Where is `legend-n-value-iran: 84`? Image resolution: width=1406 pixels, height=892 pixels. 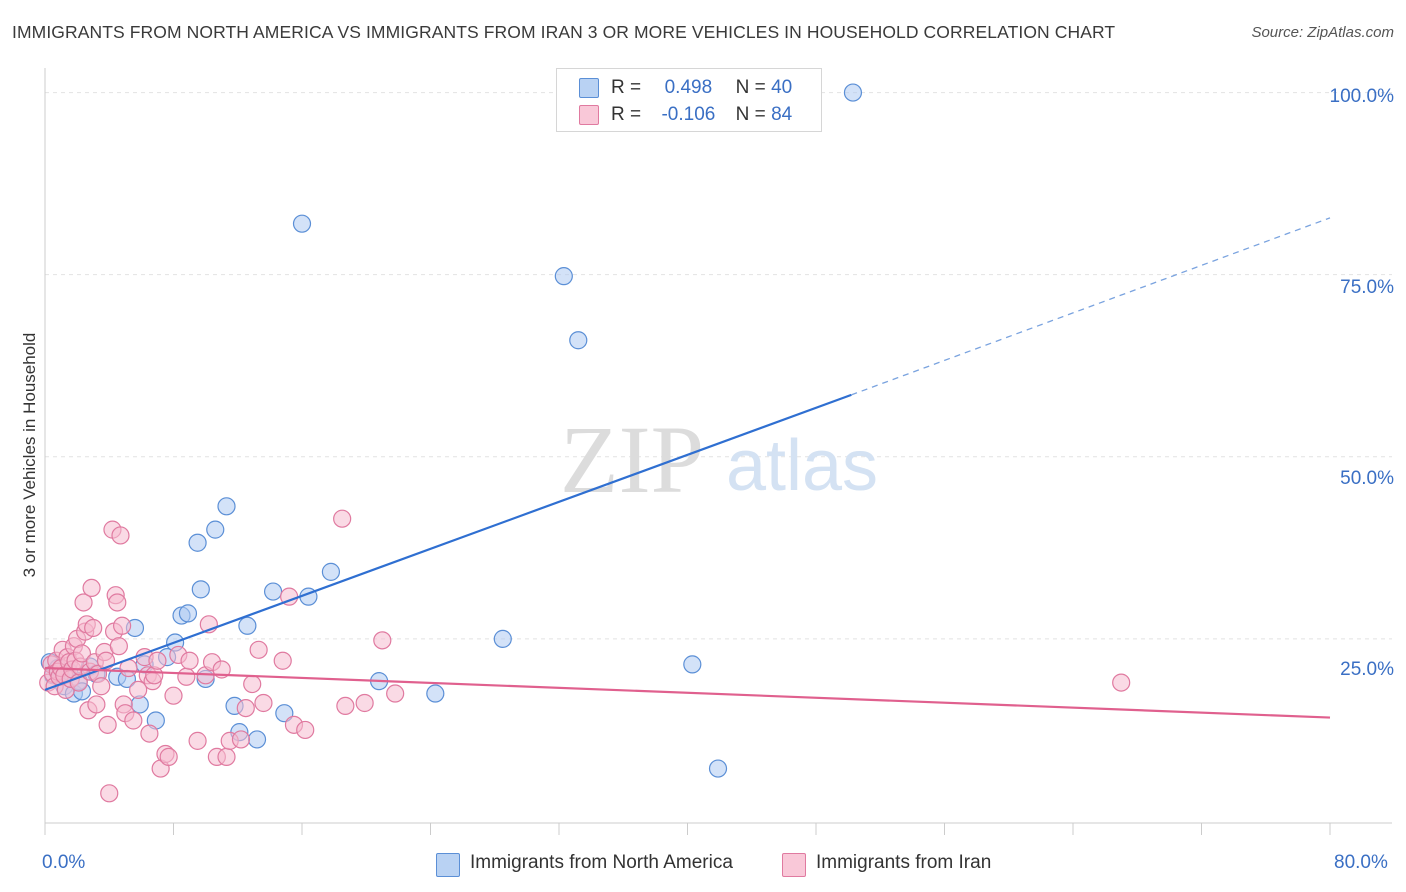
legend-n-value-iran: 84 is located at coordinates (782, 114).